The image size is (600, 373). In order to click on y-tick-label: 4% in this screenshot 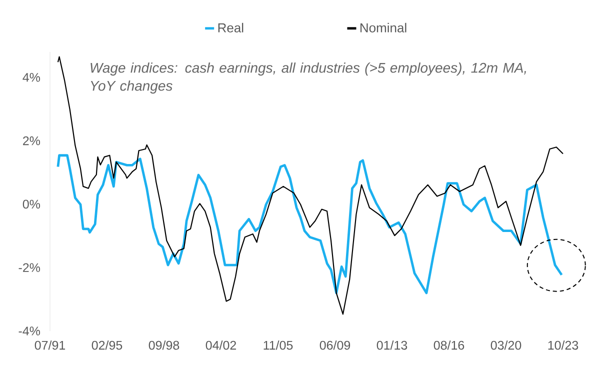, I will do `click(31, 77)`.